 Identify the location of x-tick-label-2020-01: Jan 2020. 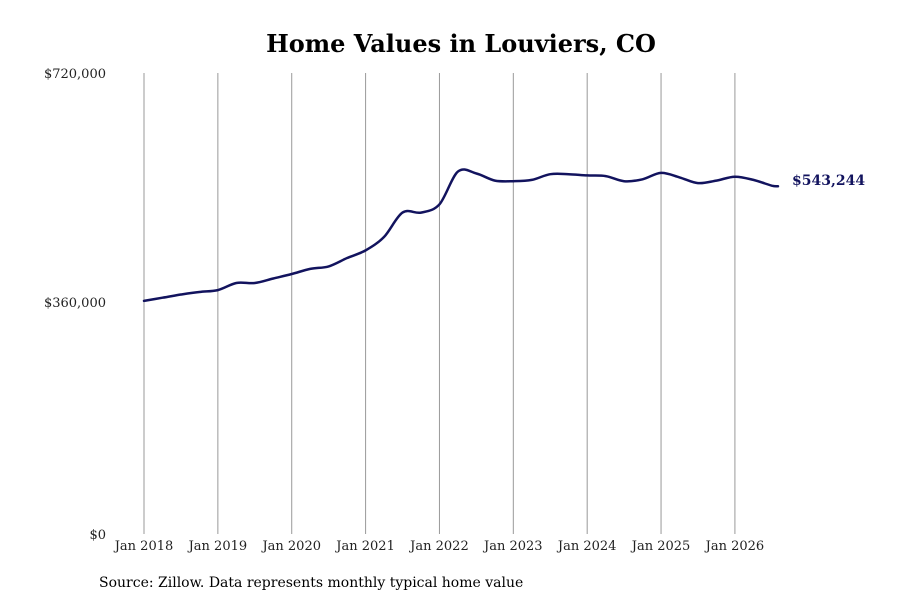
(290, 546).